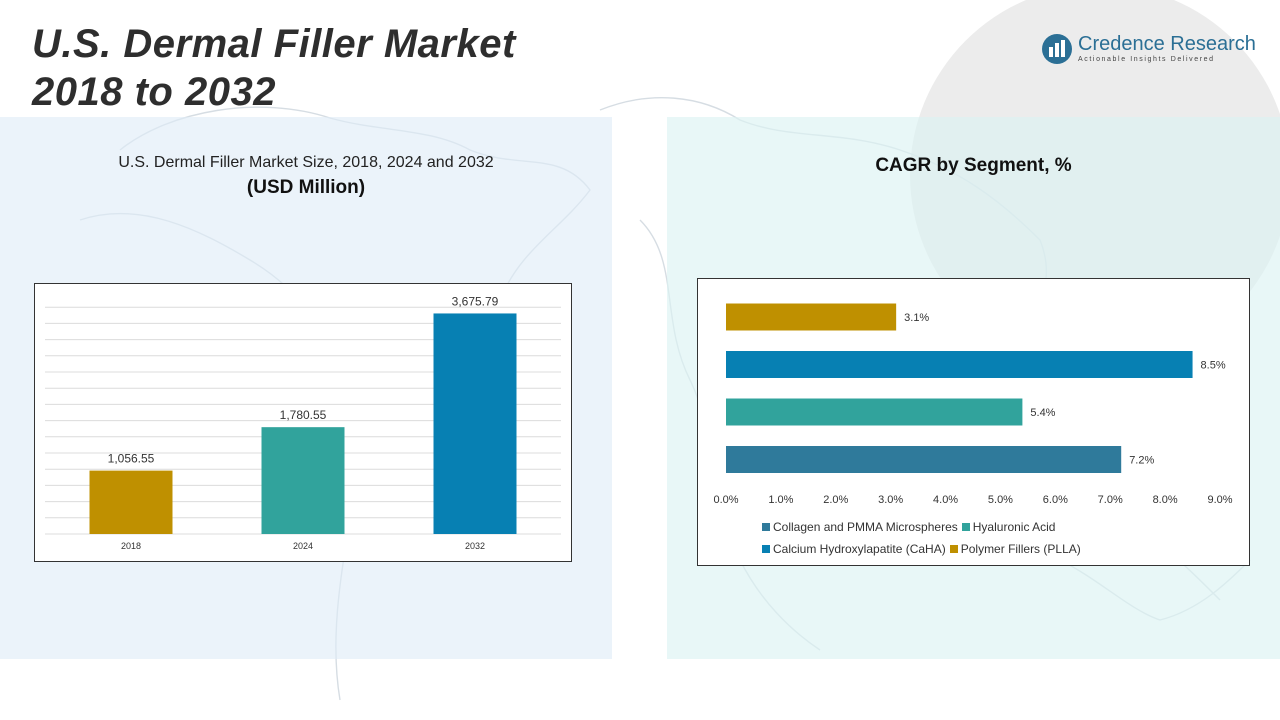  I want to click on data-label: 5.4%, so click(1042, 413).